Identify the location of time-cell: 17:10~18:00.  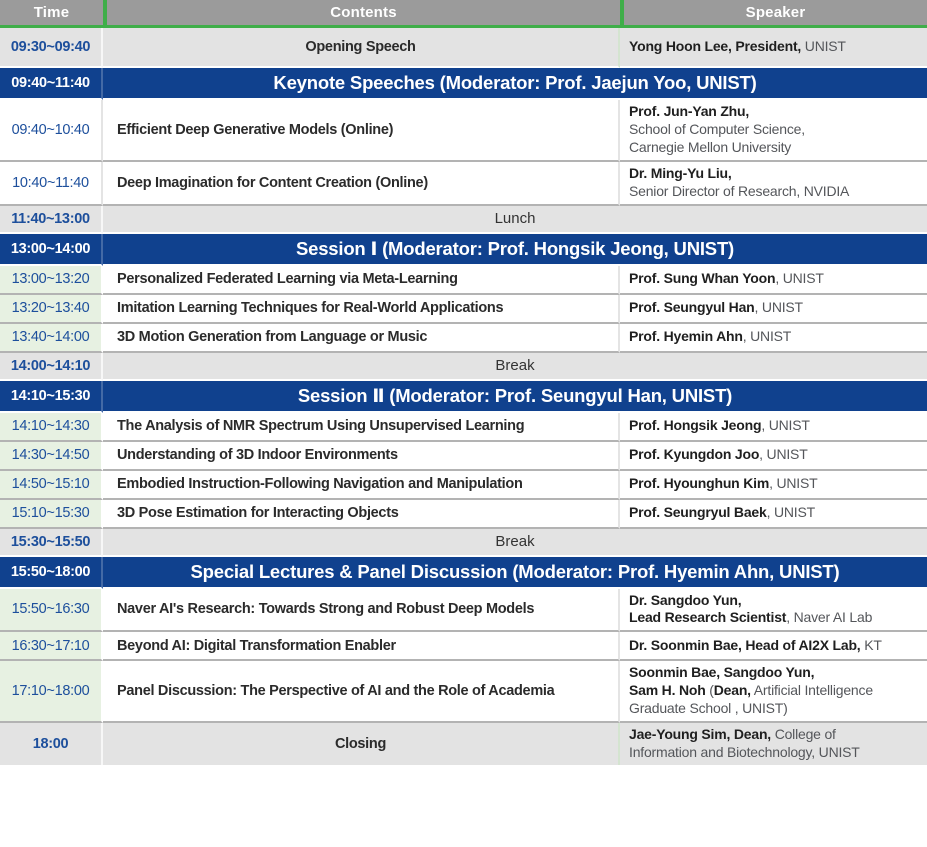
(51, 692).